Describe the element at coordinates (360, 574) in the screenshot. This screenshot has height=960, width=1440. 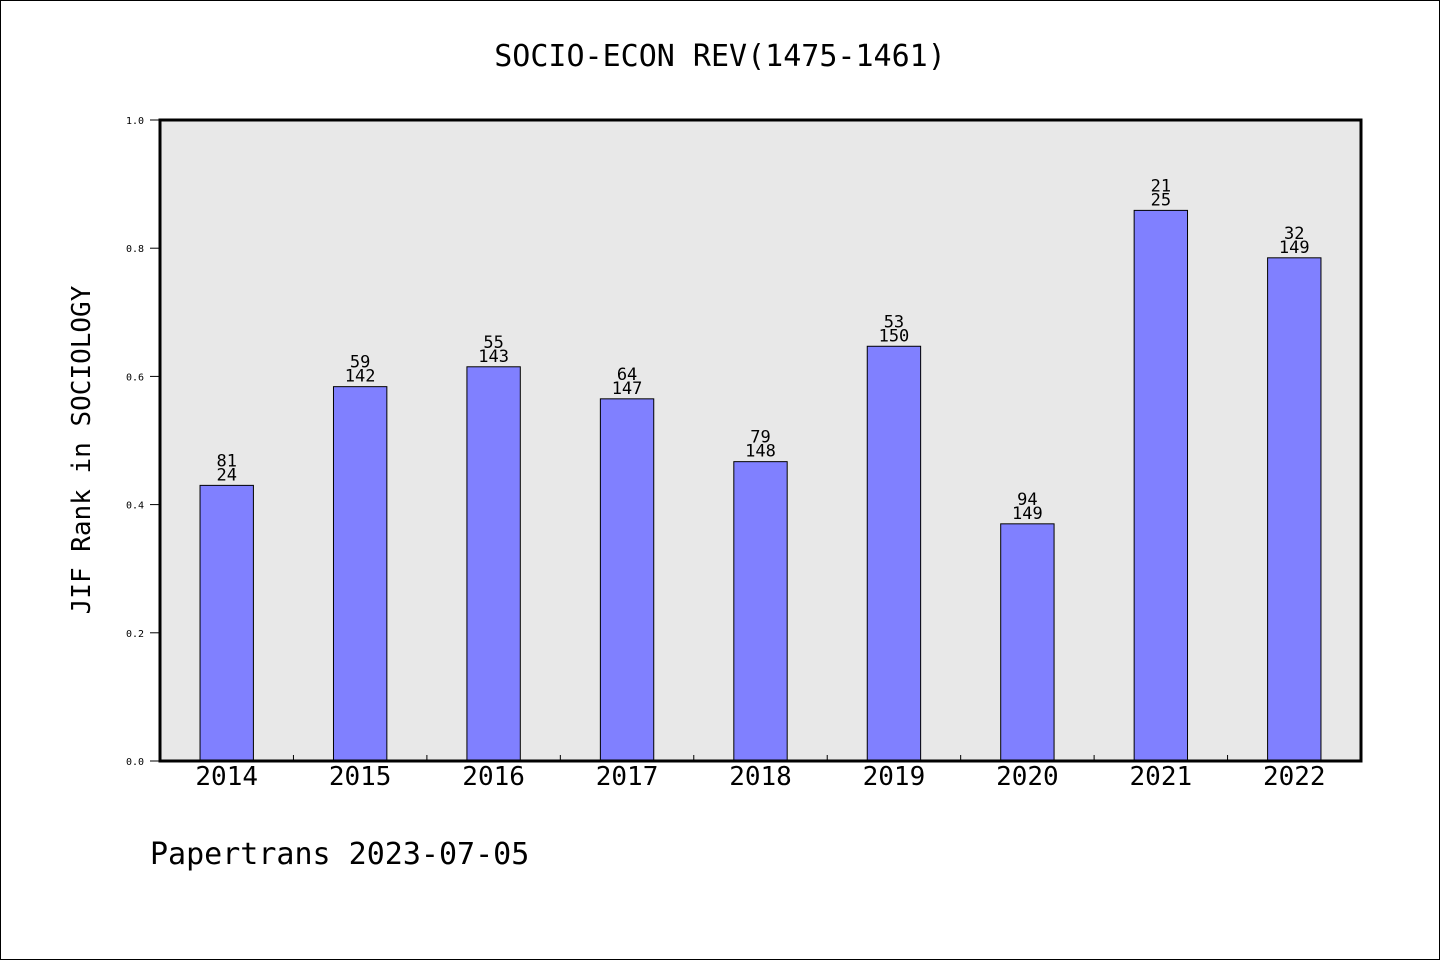
I see `bar-2015` at that location.